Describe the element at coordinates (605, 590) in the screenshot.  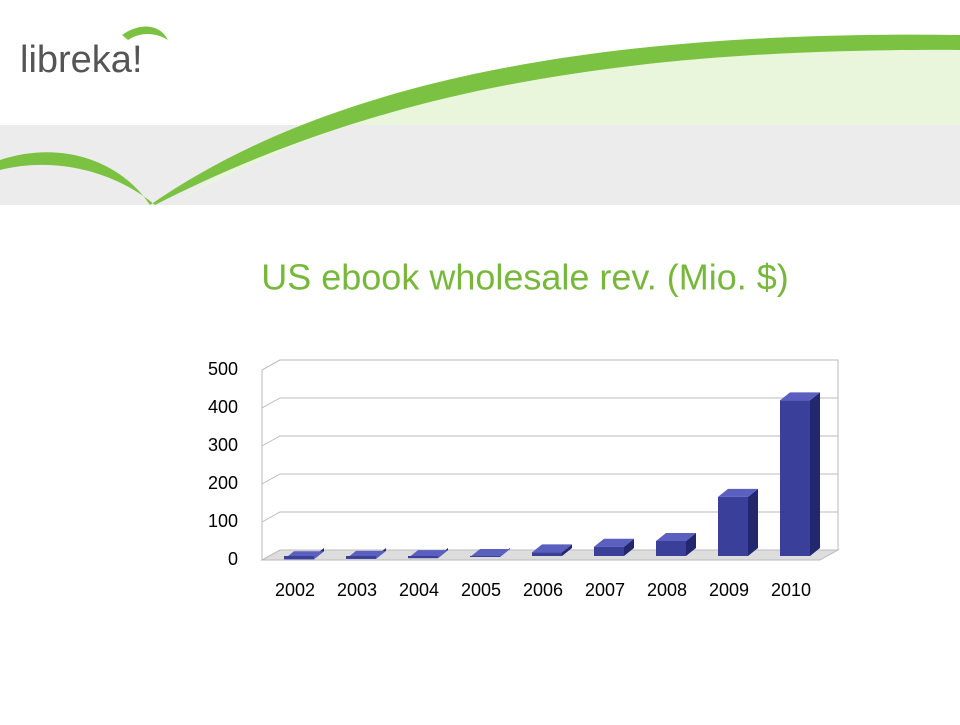
I see `x-tick-label: 2007` at that location.